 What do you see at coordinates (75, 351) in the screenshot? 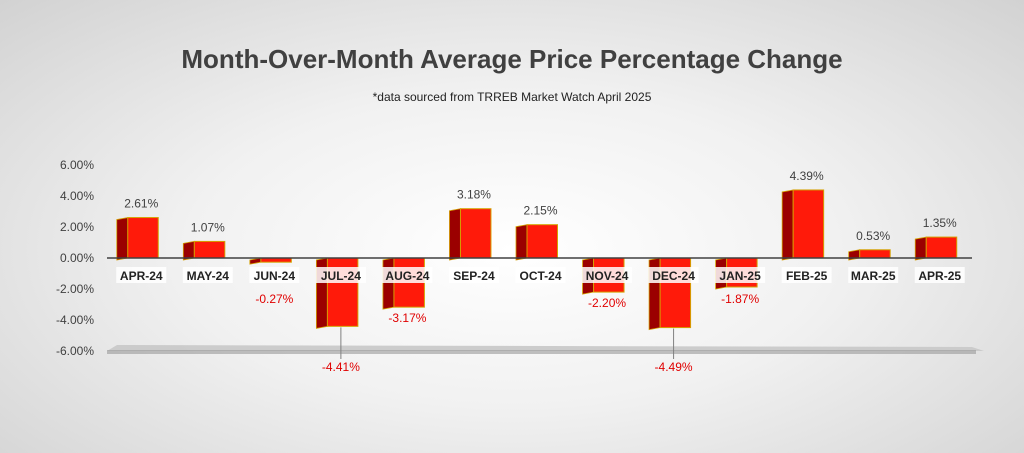
I see `y-tick-label: -6.00%` at bounding box center [75, 351].